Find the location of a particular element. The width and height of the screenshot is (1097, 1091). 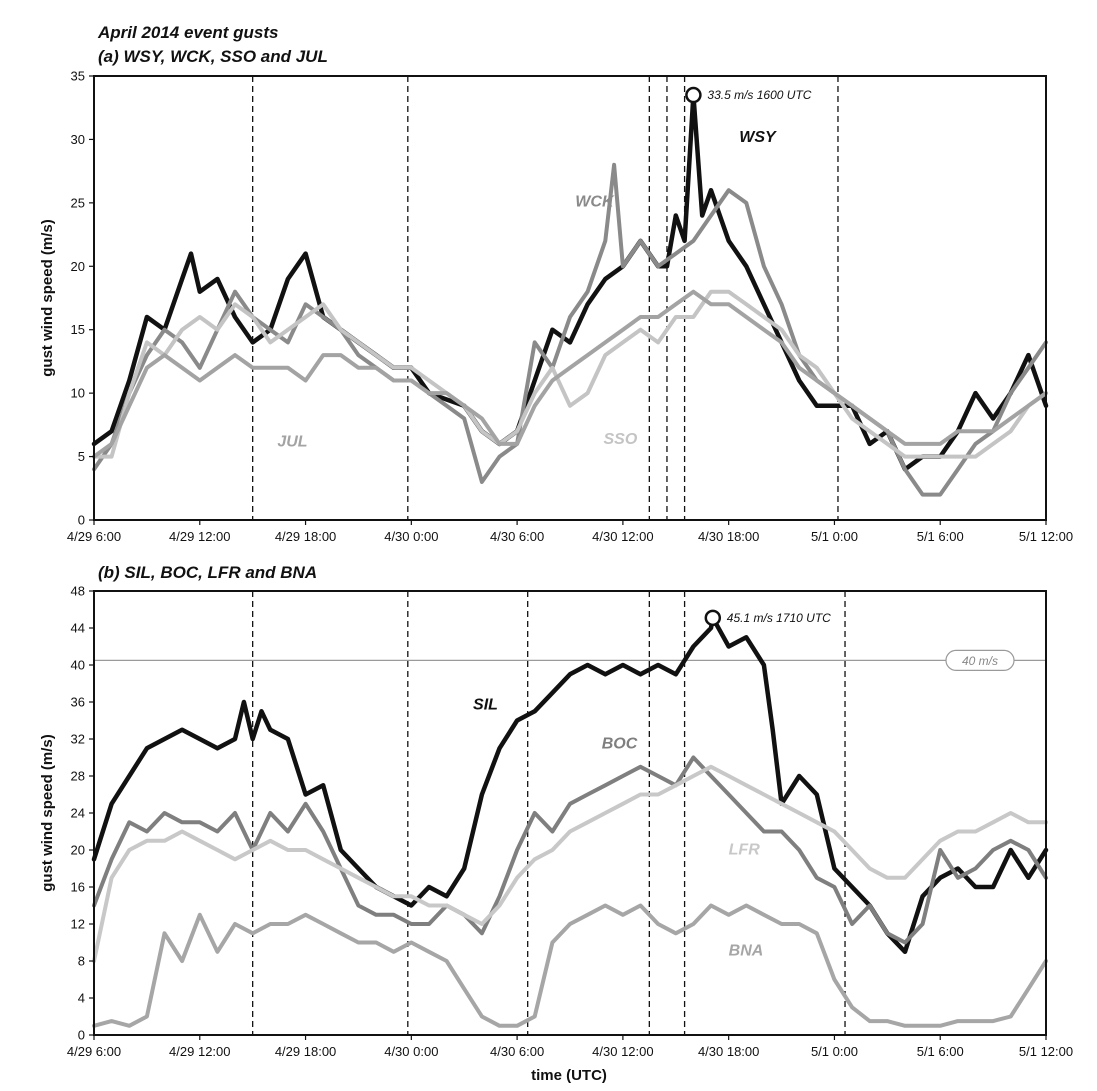

b-xtick-label: 4/30 0:00 is located at coordinates (411, 1051).